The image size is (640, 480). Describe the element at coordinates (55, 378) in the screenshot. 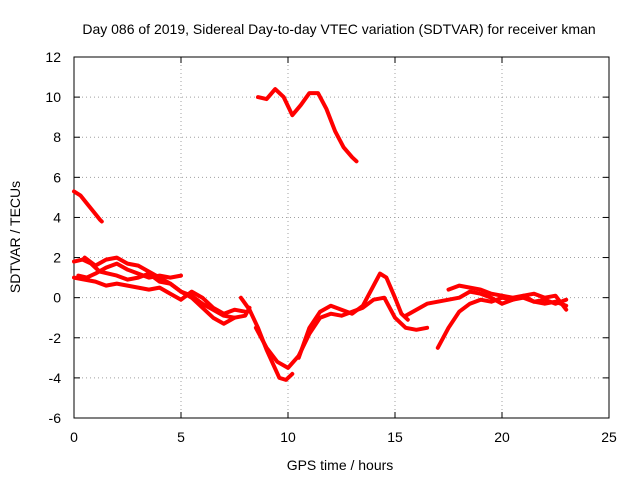

I see `y-tick-label: -4` at that location.